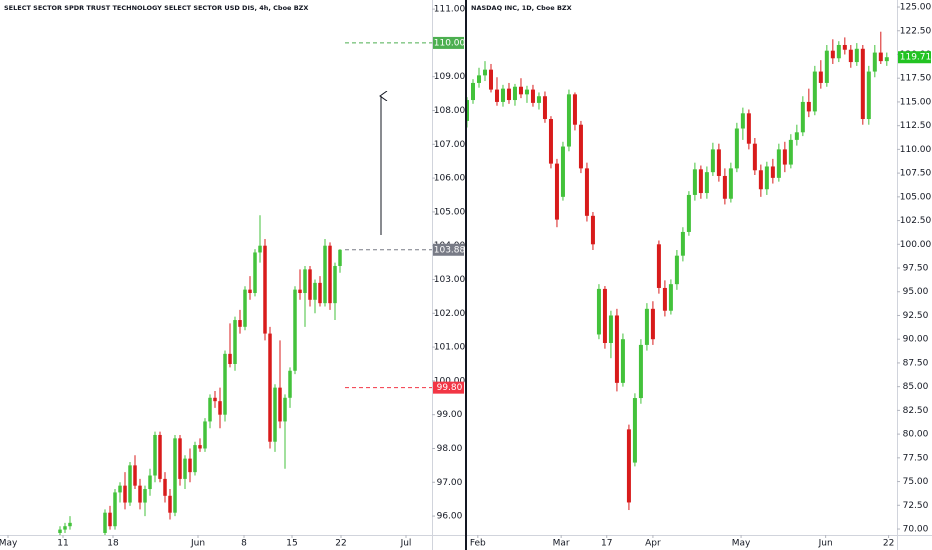 The width and height of the screenshot is (932, 550). I want to click on right-chart-title: NASDAQ INC, 1D, Cboe BZX, so click(521, 8).